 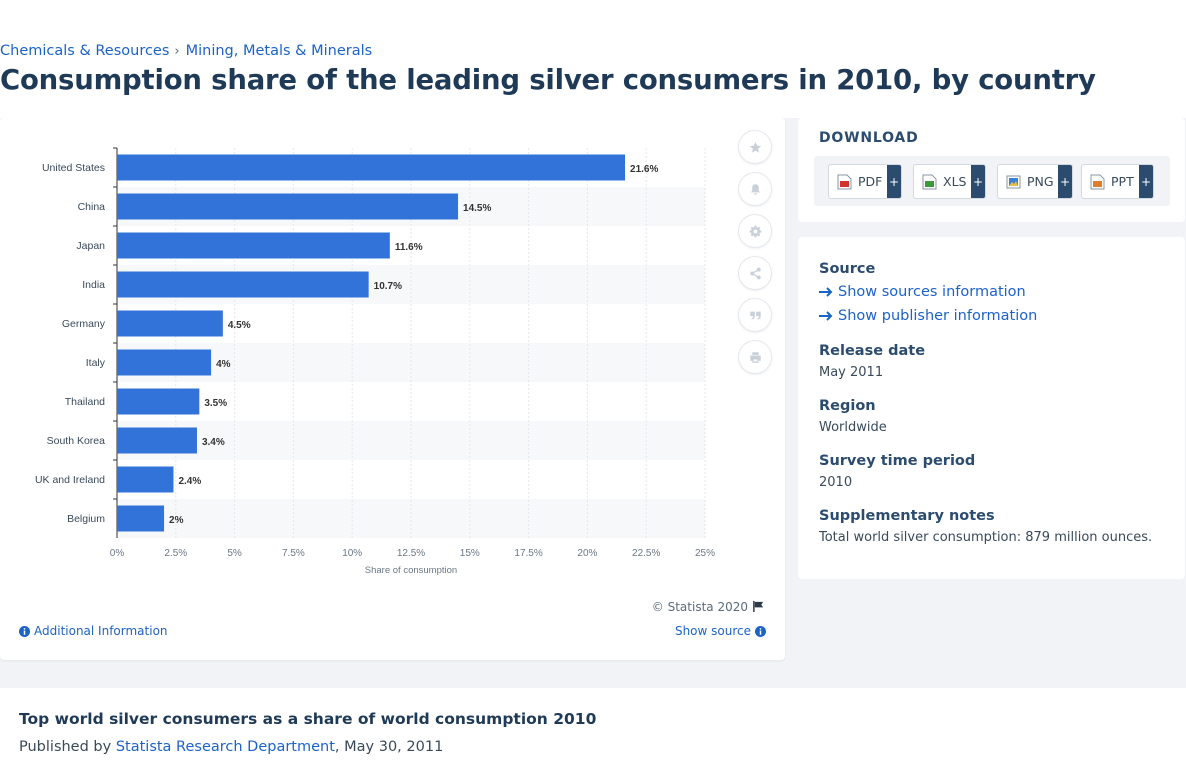 I want to click on ppt-file-icon, so click(x=1097, y=181).